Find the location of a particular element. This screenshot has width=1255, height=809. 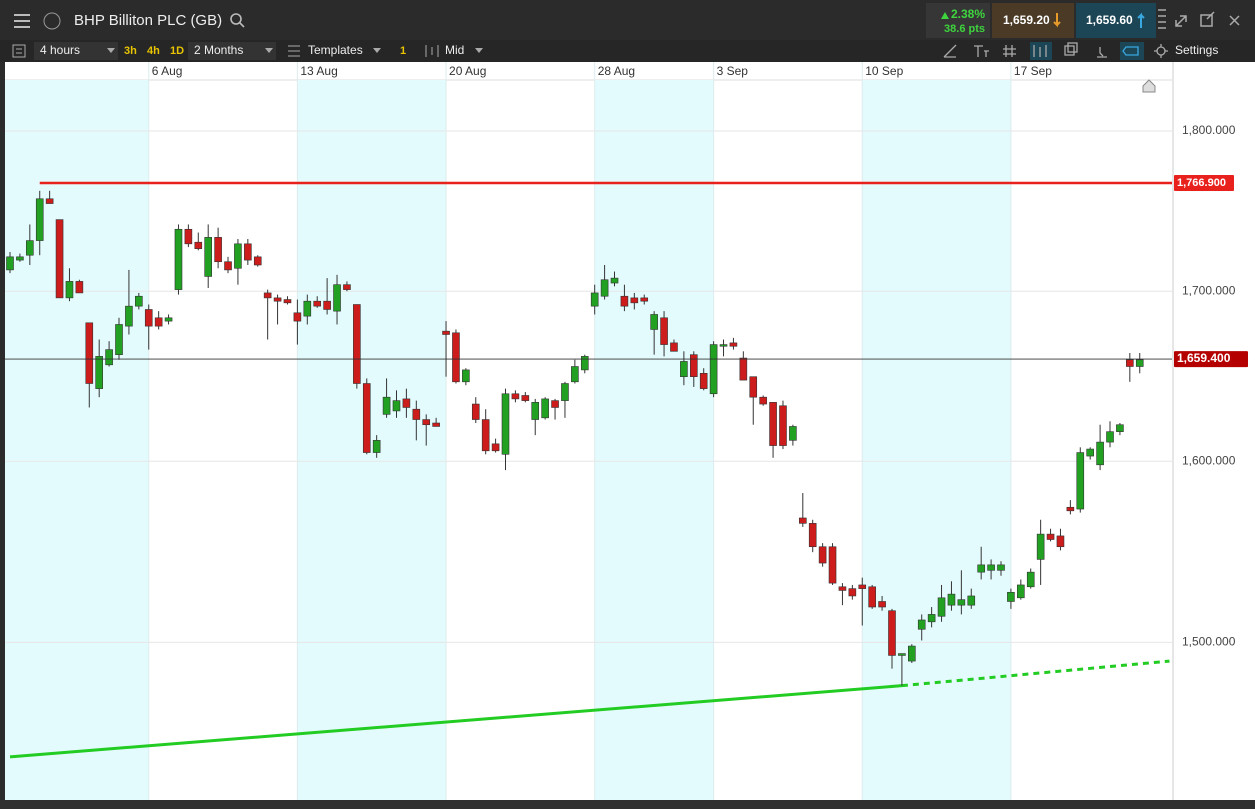

interval: 4 hours is located at coordinates (60, 50).